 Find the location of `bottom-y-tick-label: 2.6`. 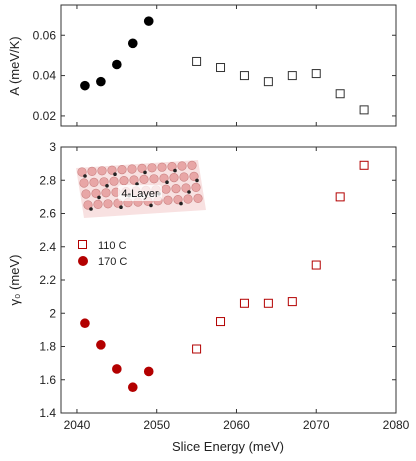

bottom-y-tick-label: 2.6 is located at coordinates (47, 214).